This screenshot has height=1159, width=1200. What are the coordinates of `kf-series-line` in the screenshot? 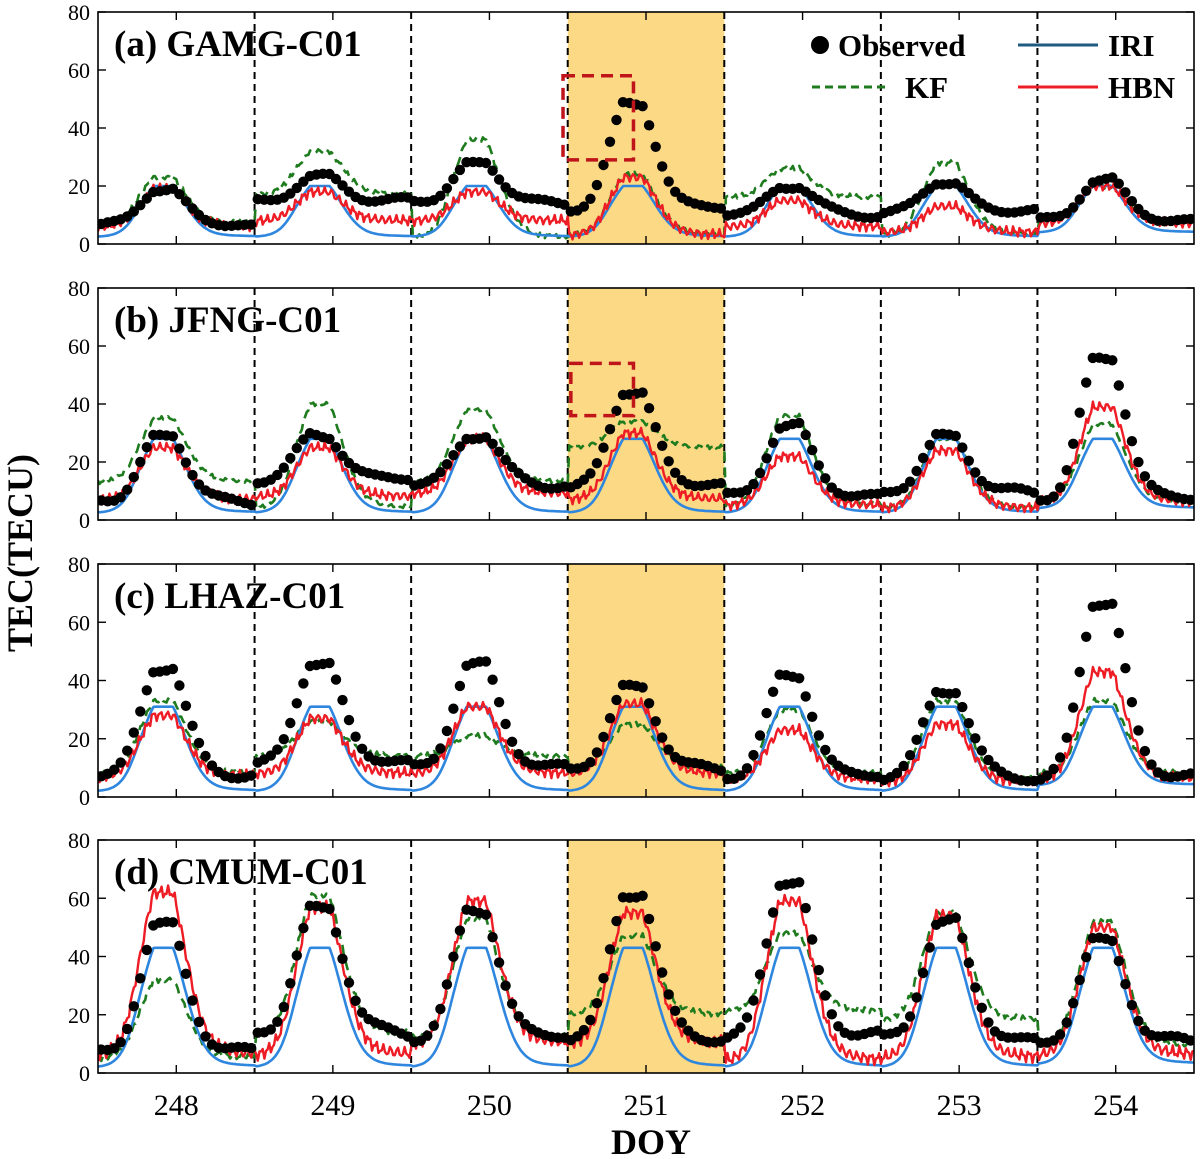 It's located at (646, 977).